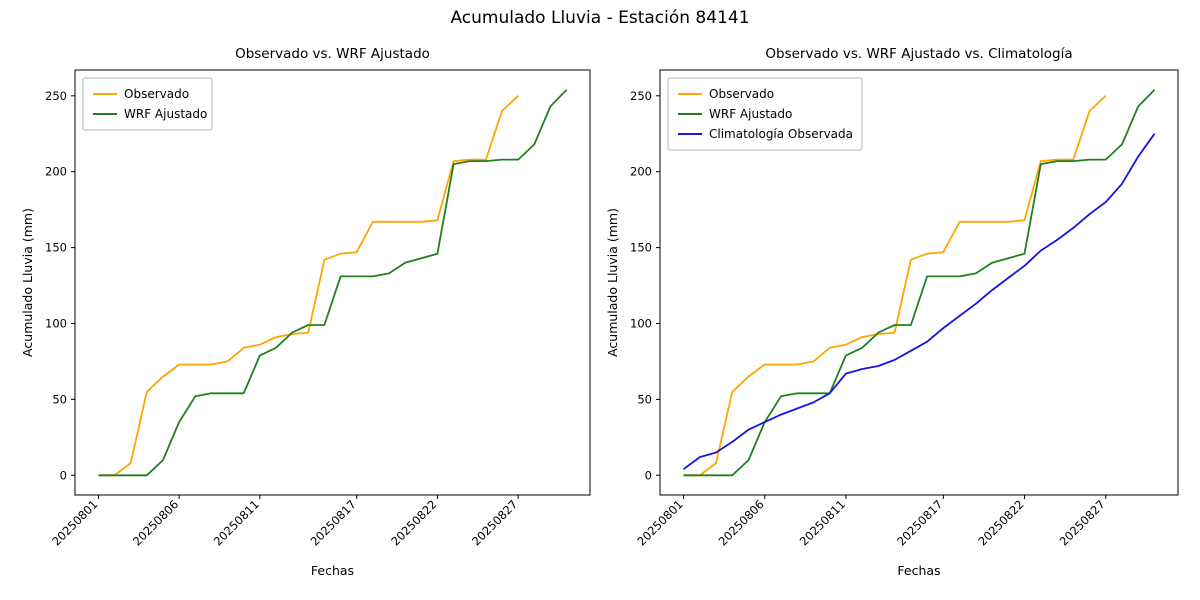  What do you see at coordinates (781, 134) in the screenshot?
I see `legend-label: Climatología Observada` at bounding box center [781, 134].